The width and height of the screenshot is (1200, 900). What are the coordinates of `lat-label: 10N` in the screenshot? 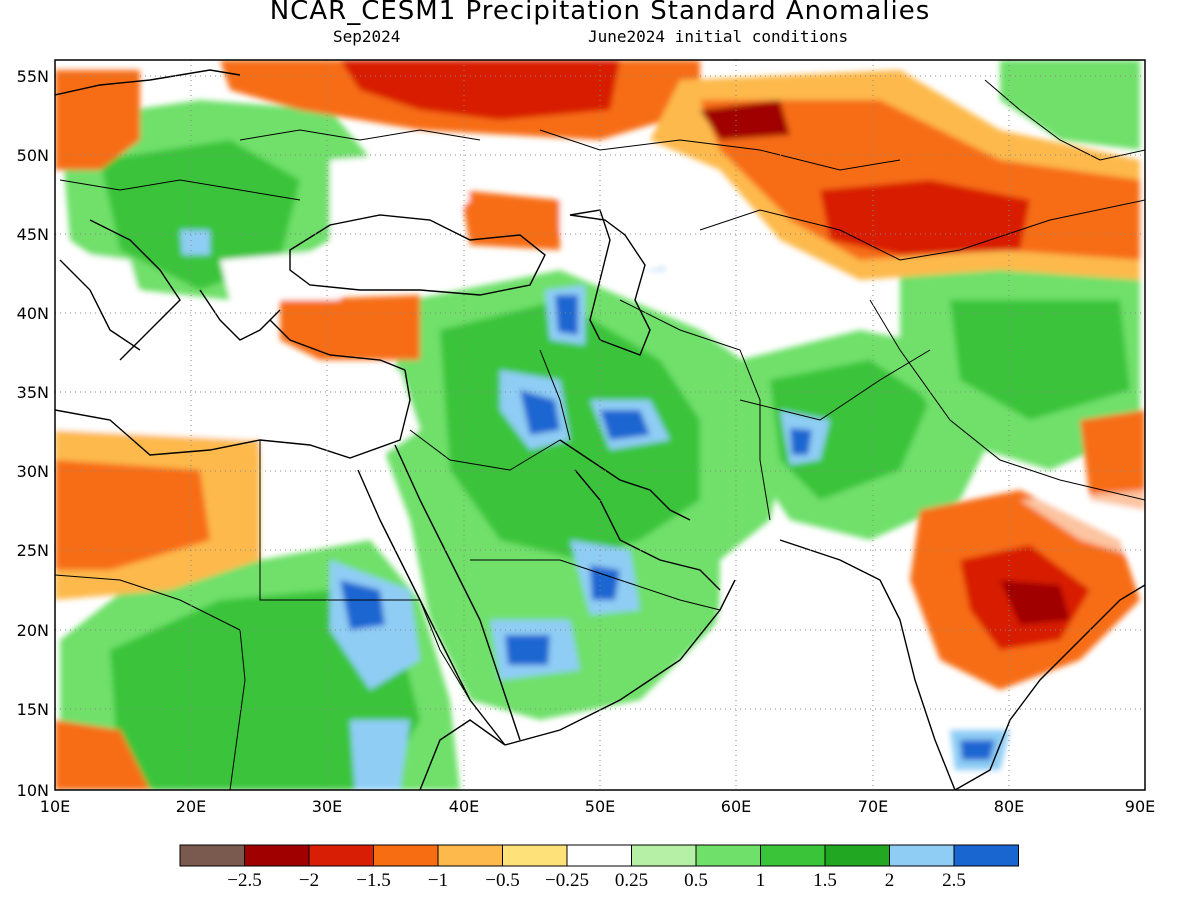 It's located at (33, 790).